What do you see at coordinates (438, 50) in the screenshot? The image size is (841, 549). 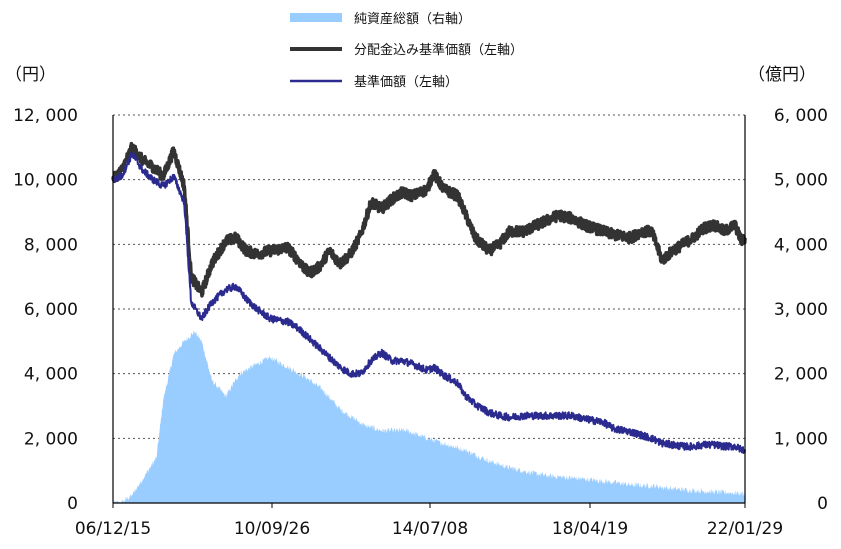 I see `legend-label-nav-with-dividends: 分配金込み基準価額（左軸）` at bounding box center [438, 50].